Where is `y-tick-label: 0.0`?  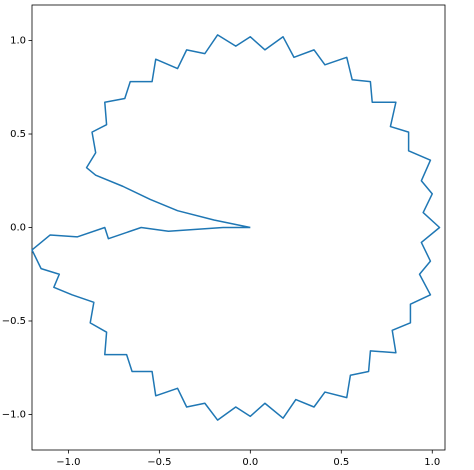
y-tick-label: 0.0 is located at coordinates (18, 228).